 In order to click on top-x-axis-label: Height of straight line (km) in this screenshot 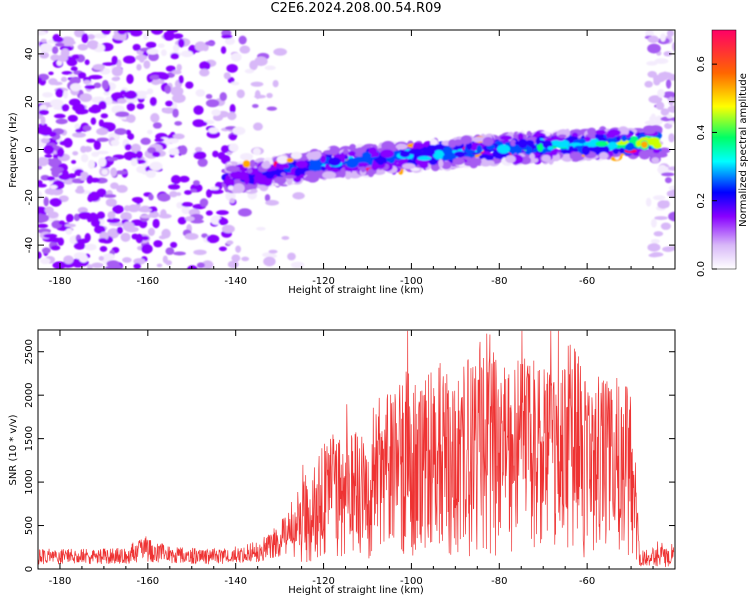, I will do `click(356, 290)`.